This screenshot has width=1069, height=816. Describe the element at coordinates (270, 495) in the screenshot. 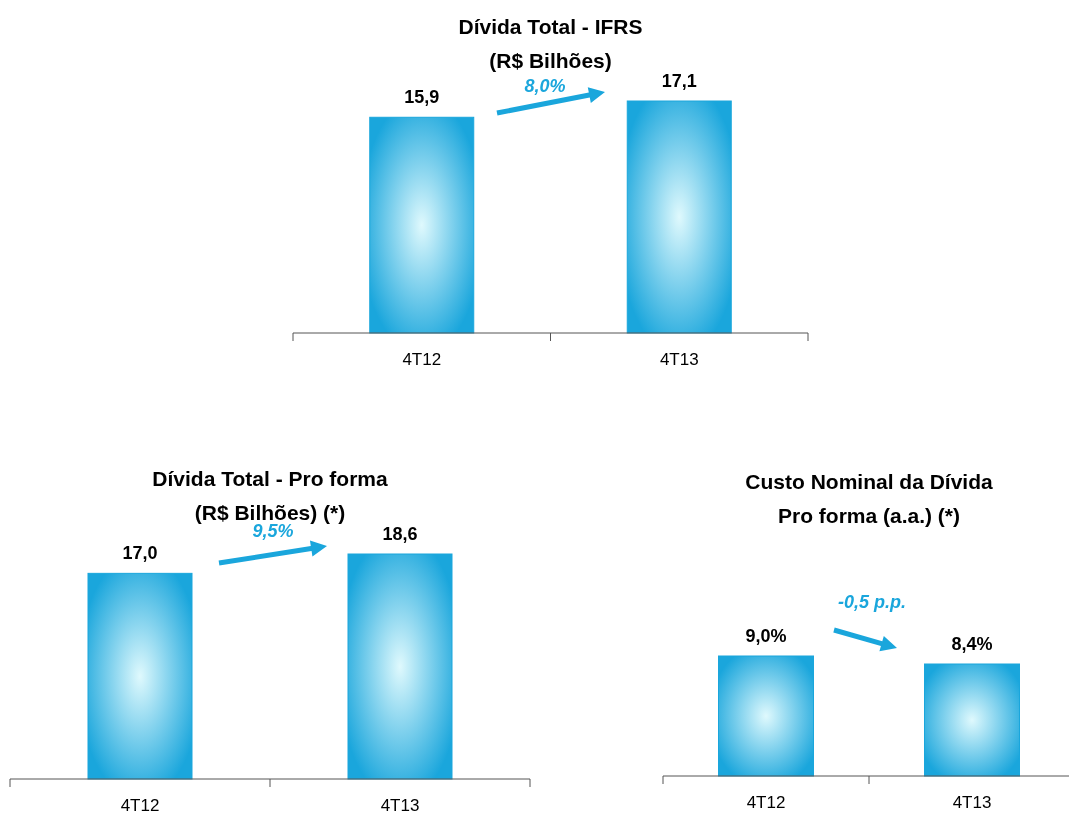

I see `chart-title: Dívida Total - Pro forma (R$ Bilhões) (*)` at that location.